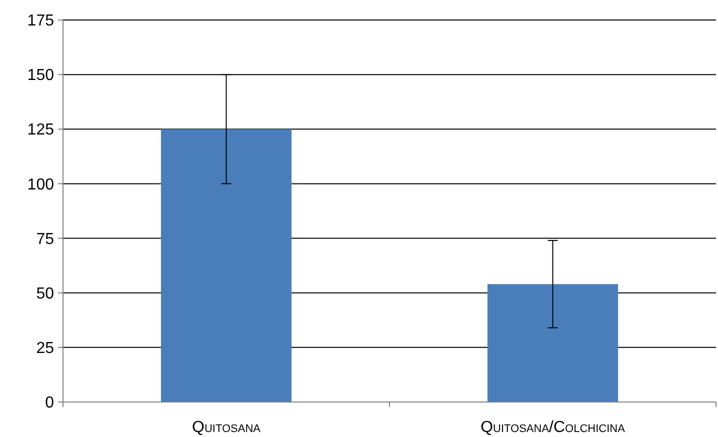 Image resolution: width=718 pixels, height=437 pixels. What do you see at coordinates (40, 21) in the screenshot?
I see `y-tick-label: 175` at bounding box center [40, 21].